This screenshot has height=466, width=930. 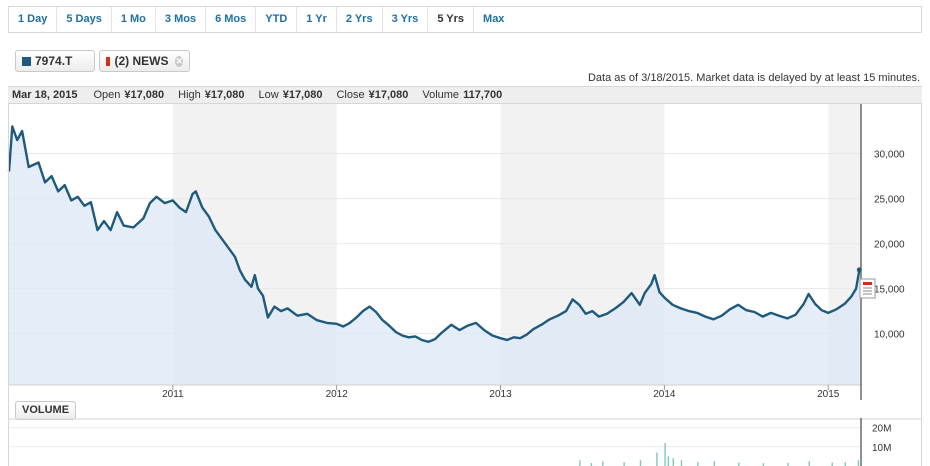 I want to click on y-tick-label: 30,000, so click(x=889, y=155).